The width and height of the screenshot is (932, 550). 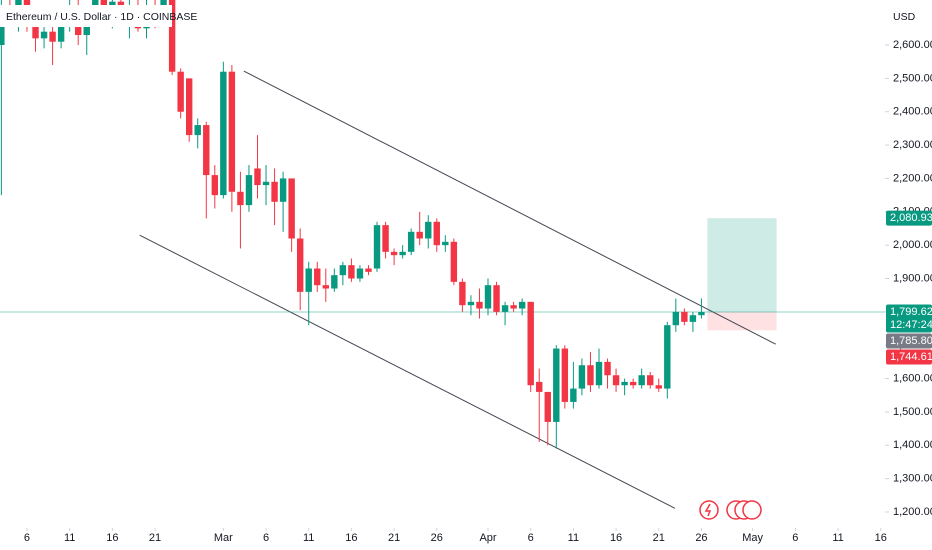 I want to click on price-tag-label: 1,744.61, so click(x=911, y=357).